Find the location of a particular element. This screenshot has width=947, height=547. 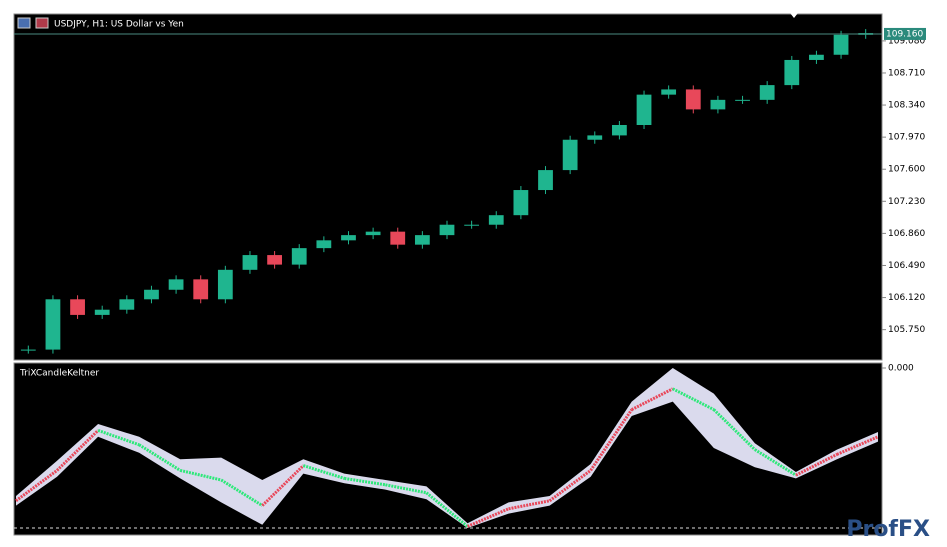

last-price-label: 109.160 is located at coordinates (904, 34).